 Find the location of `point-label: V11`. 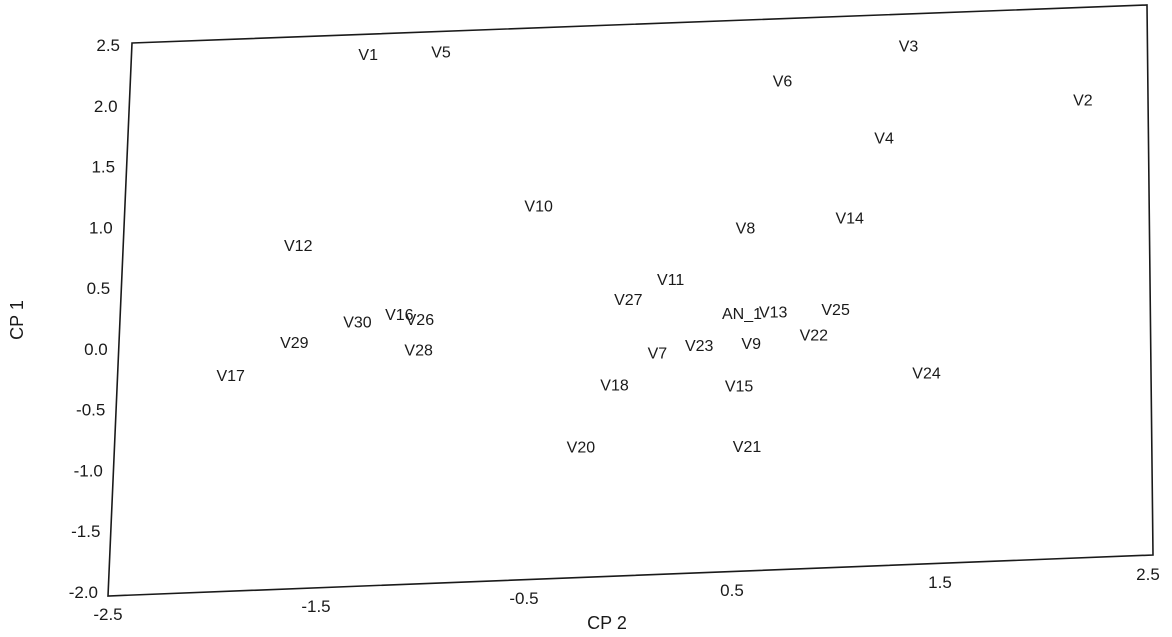

point-label: V11 is located at coordinates (670, 280).